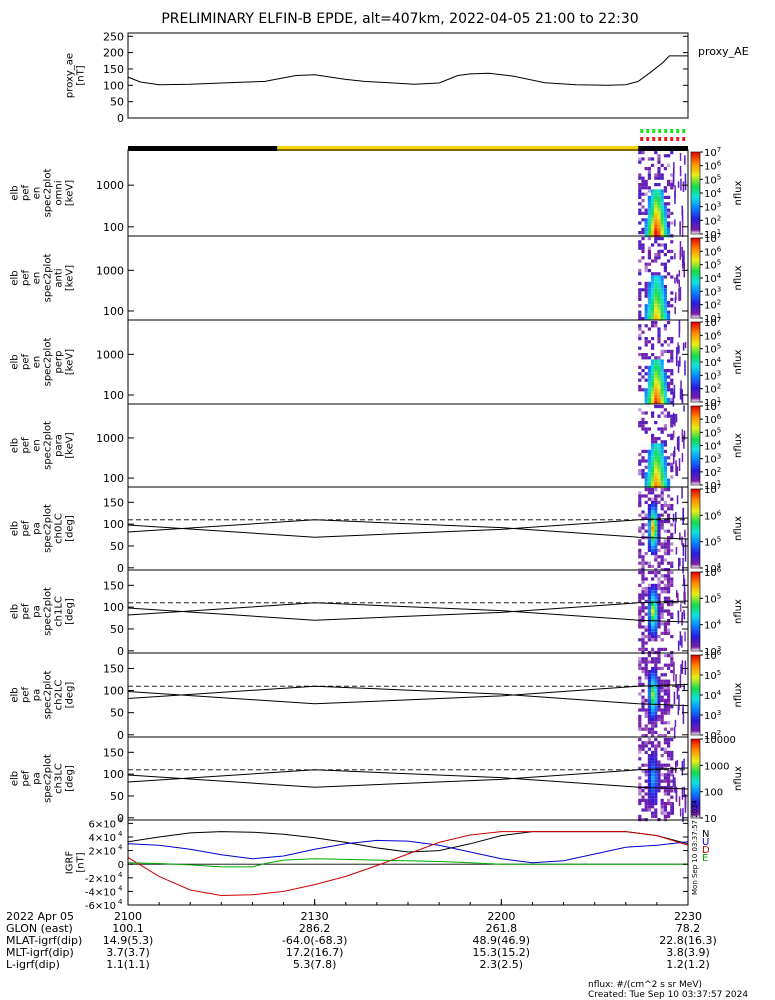 The height and width of the screenshot is (1000, 775). I want to click on y-axis-label: spec2plot, so click(48, 278).